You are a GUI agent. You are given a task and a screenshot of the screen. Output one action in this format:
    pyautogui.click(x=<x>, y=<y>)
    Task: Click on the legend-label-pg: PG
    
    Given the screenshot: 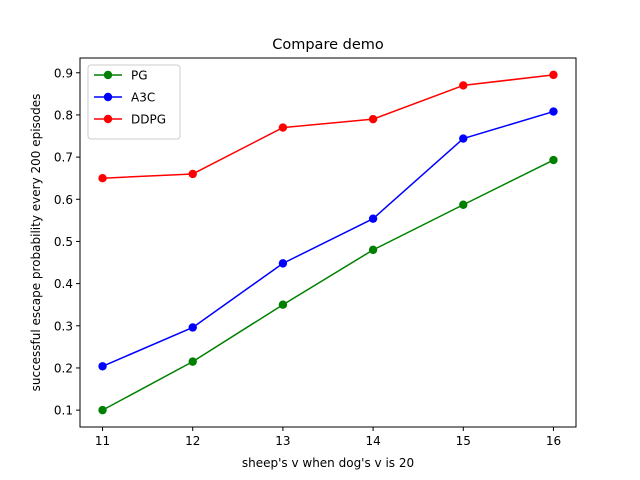 What is the action you would take?
    pyautogui.click(x=139, y=76)
    